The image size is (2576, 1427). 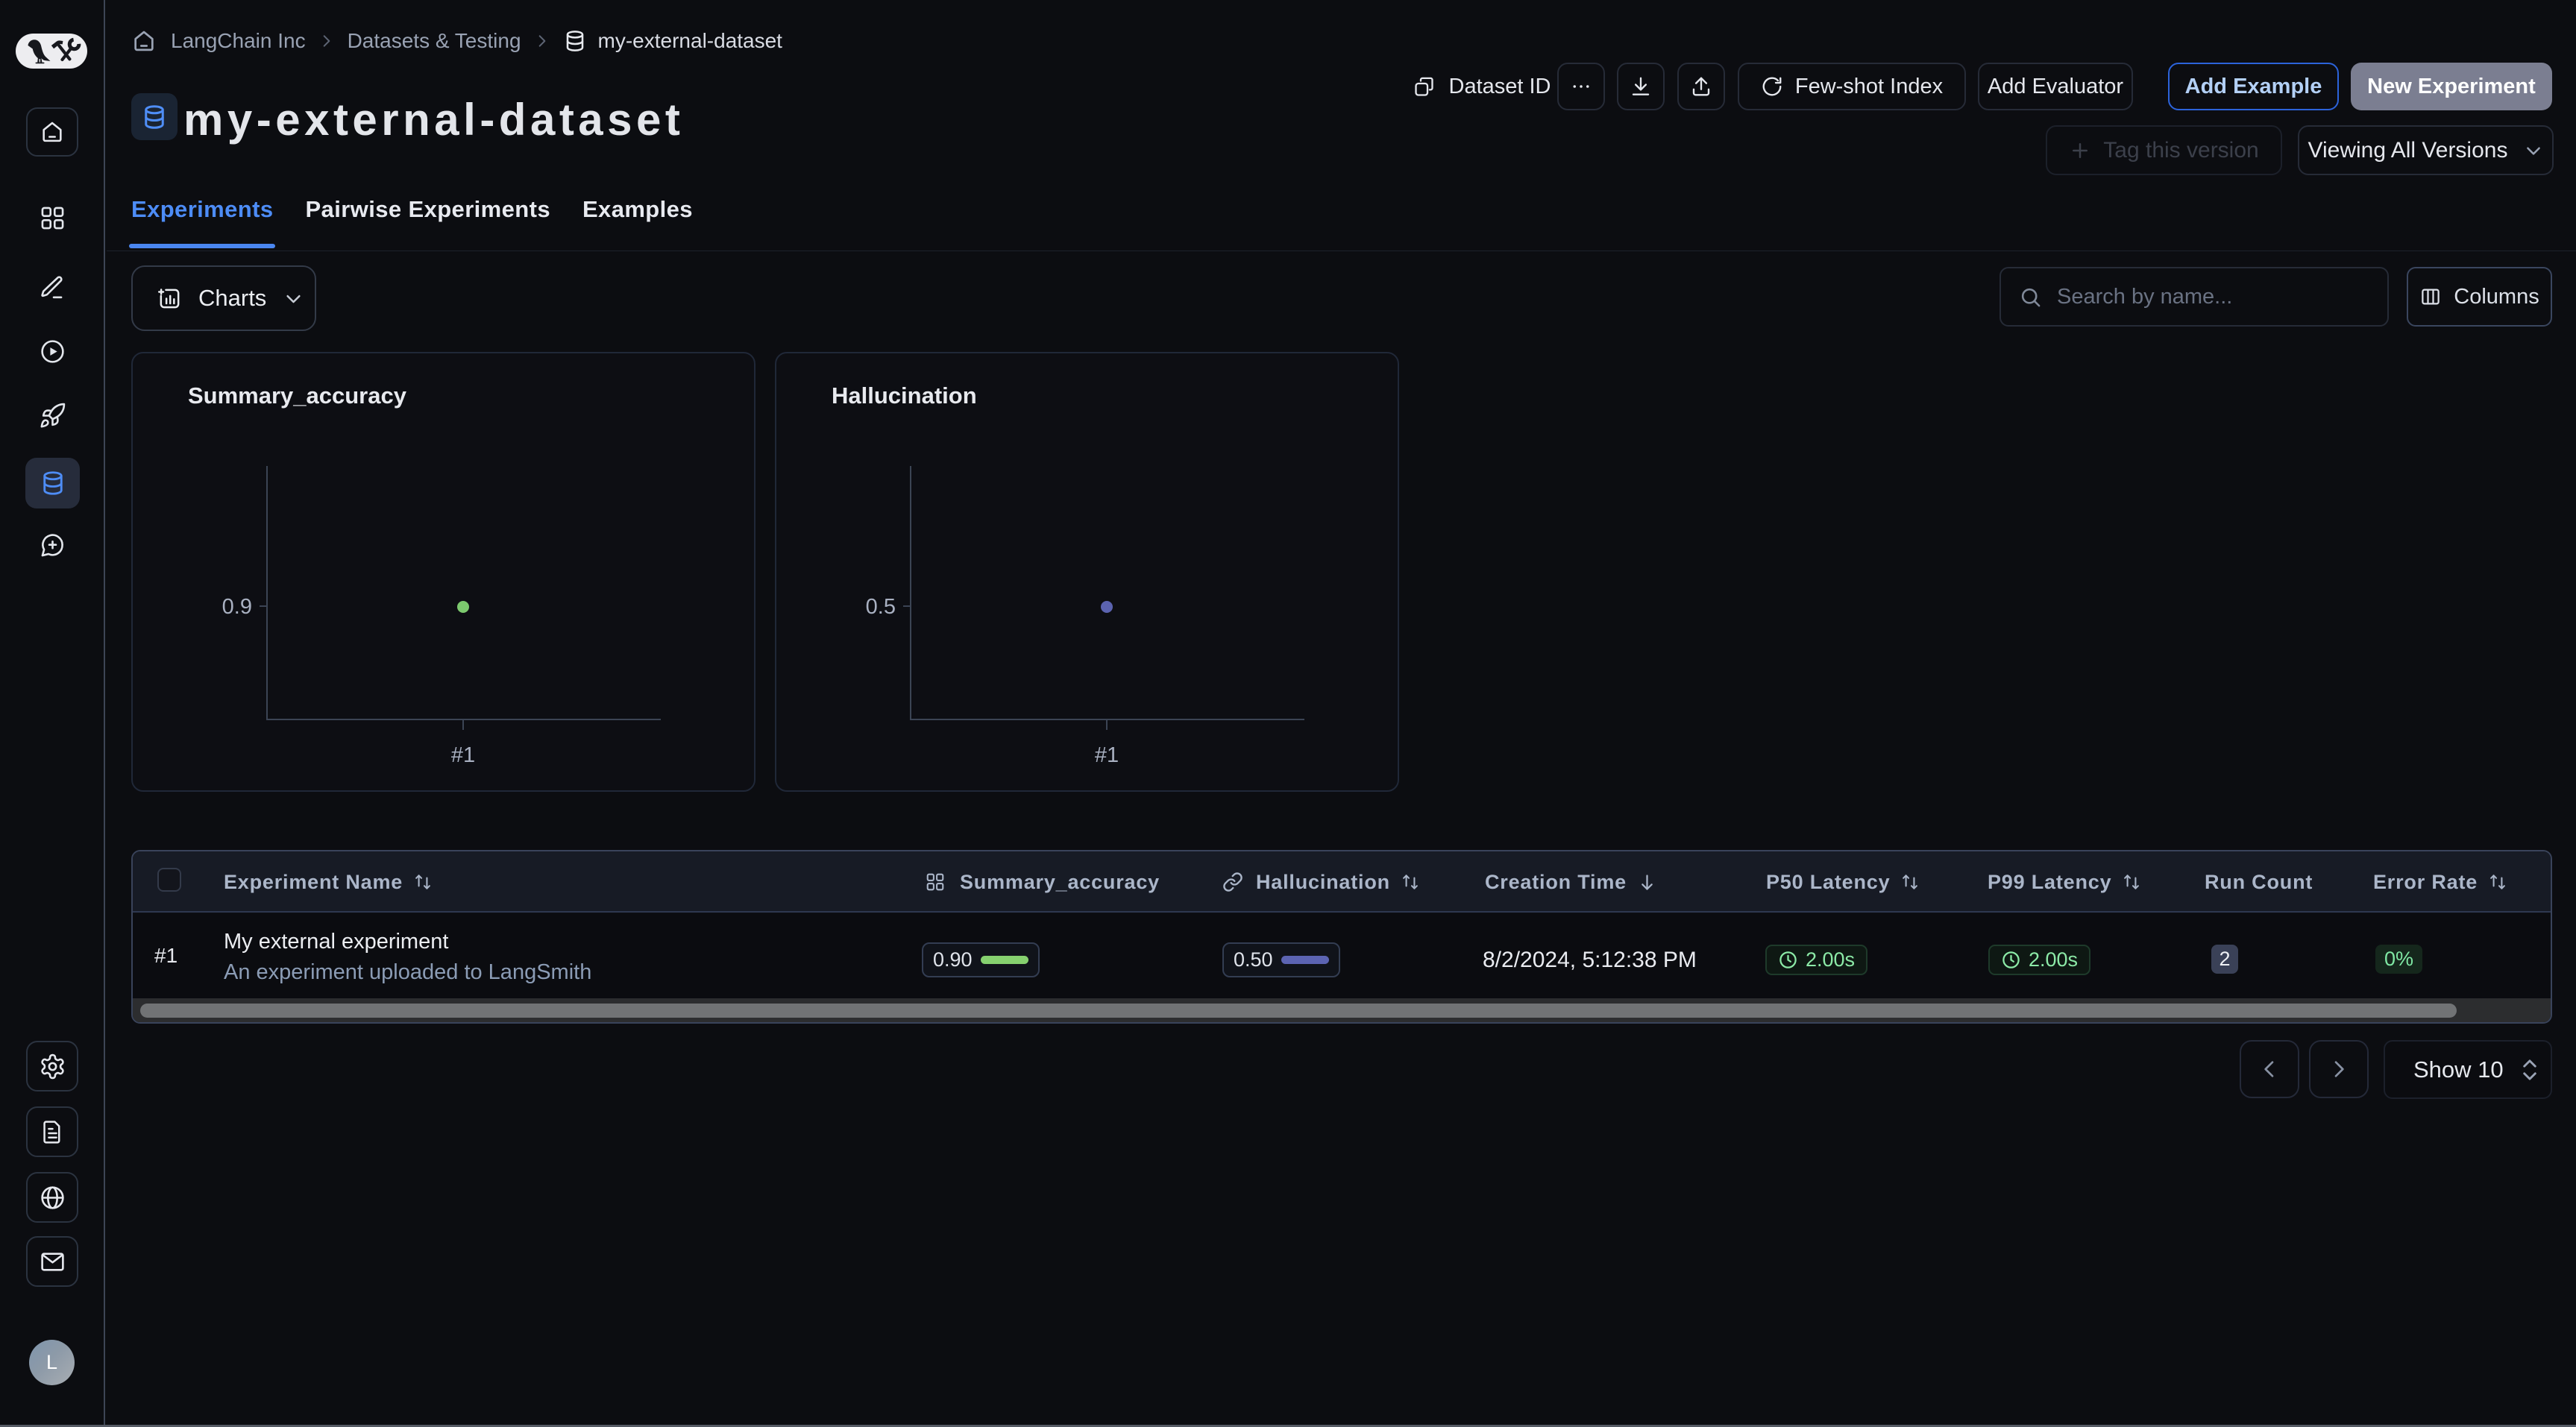 I want to click on svg-text: 0.9, so click(x=237, y=607).